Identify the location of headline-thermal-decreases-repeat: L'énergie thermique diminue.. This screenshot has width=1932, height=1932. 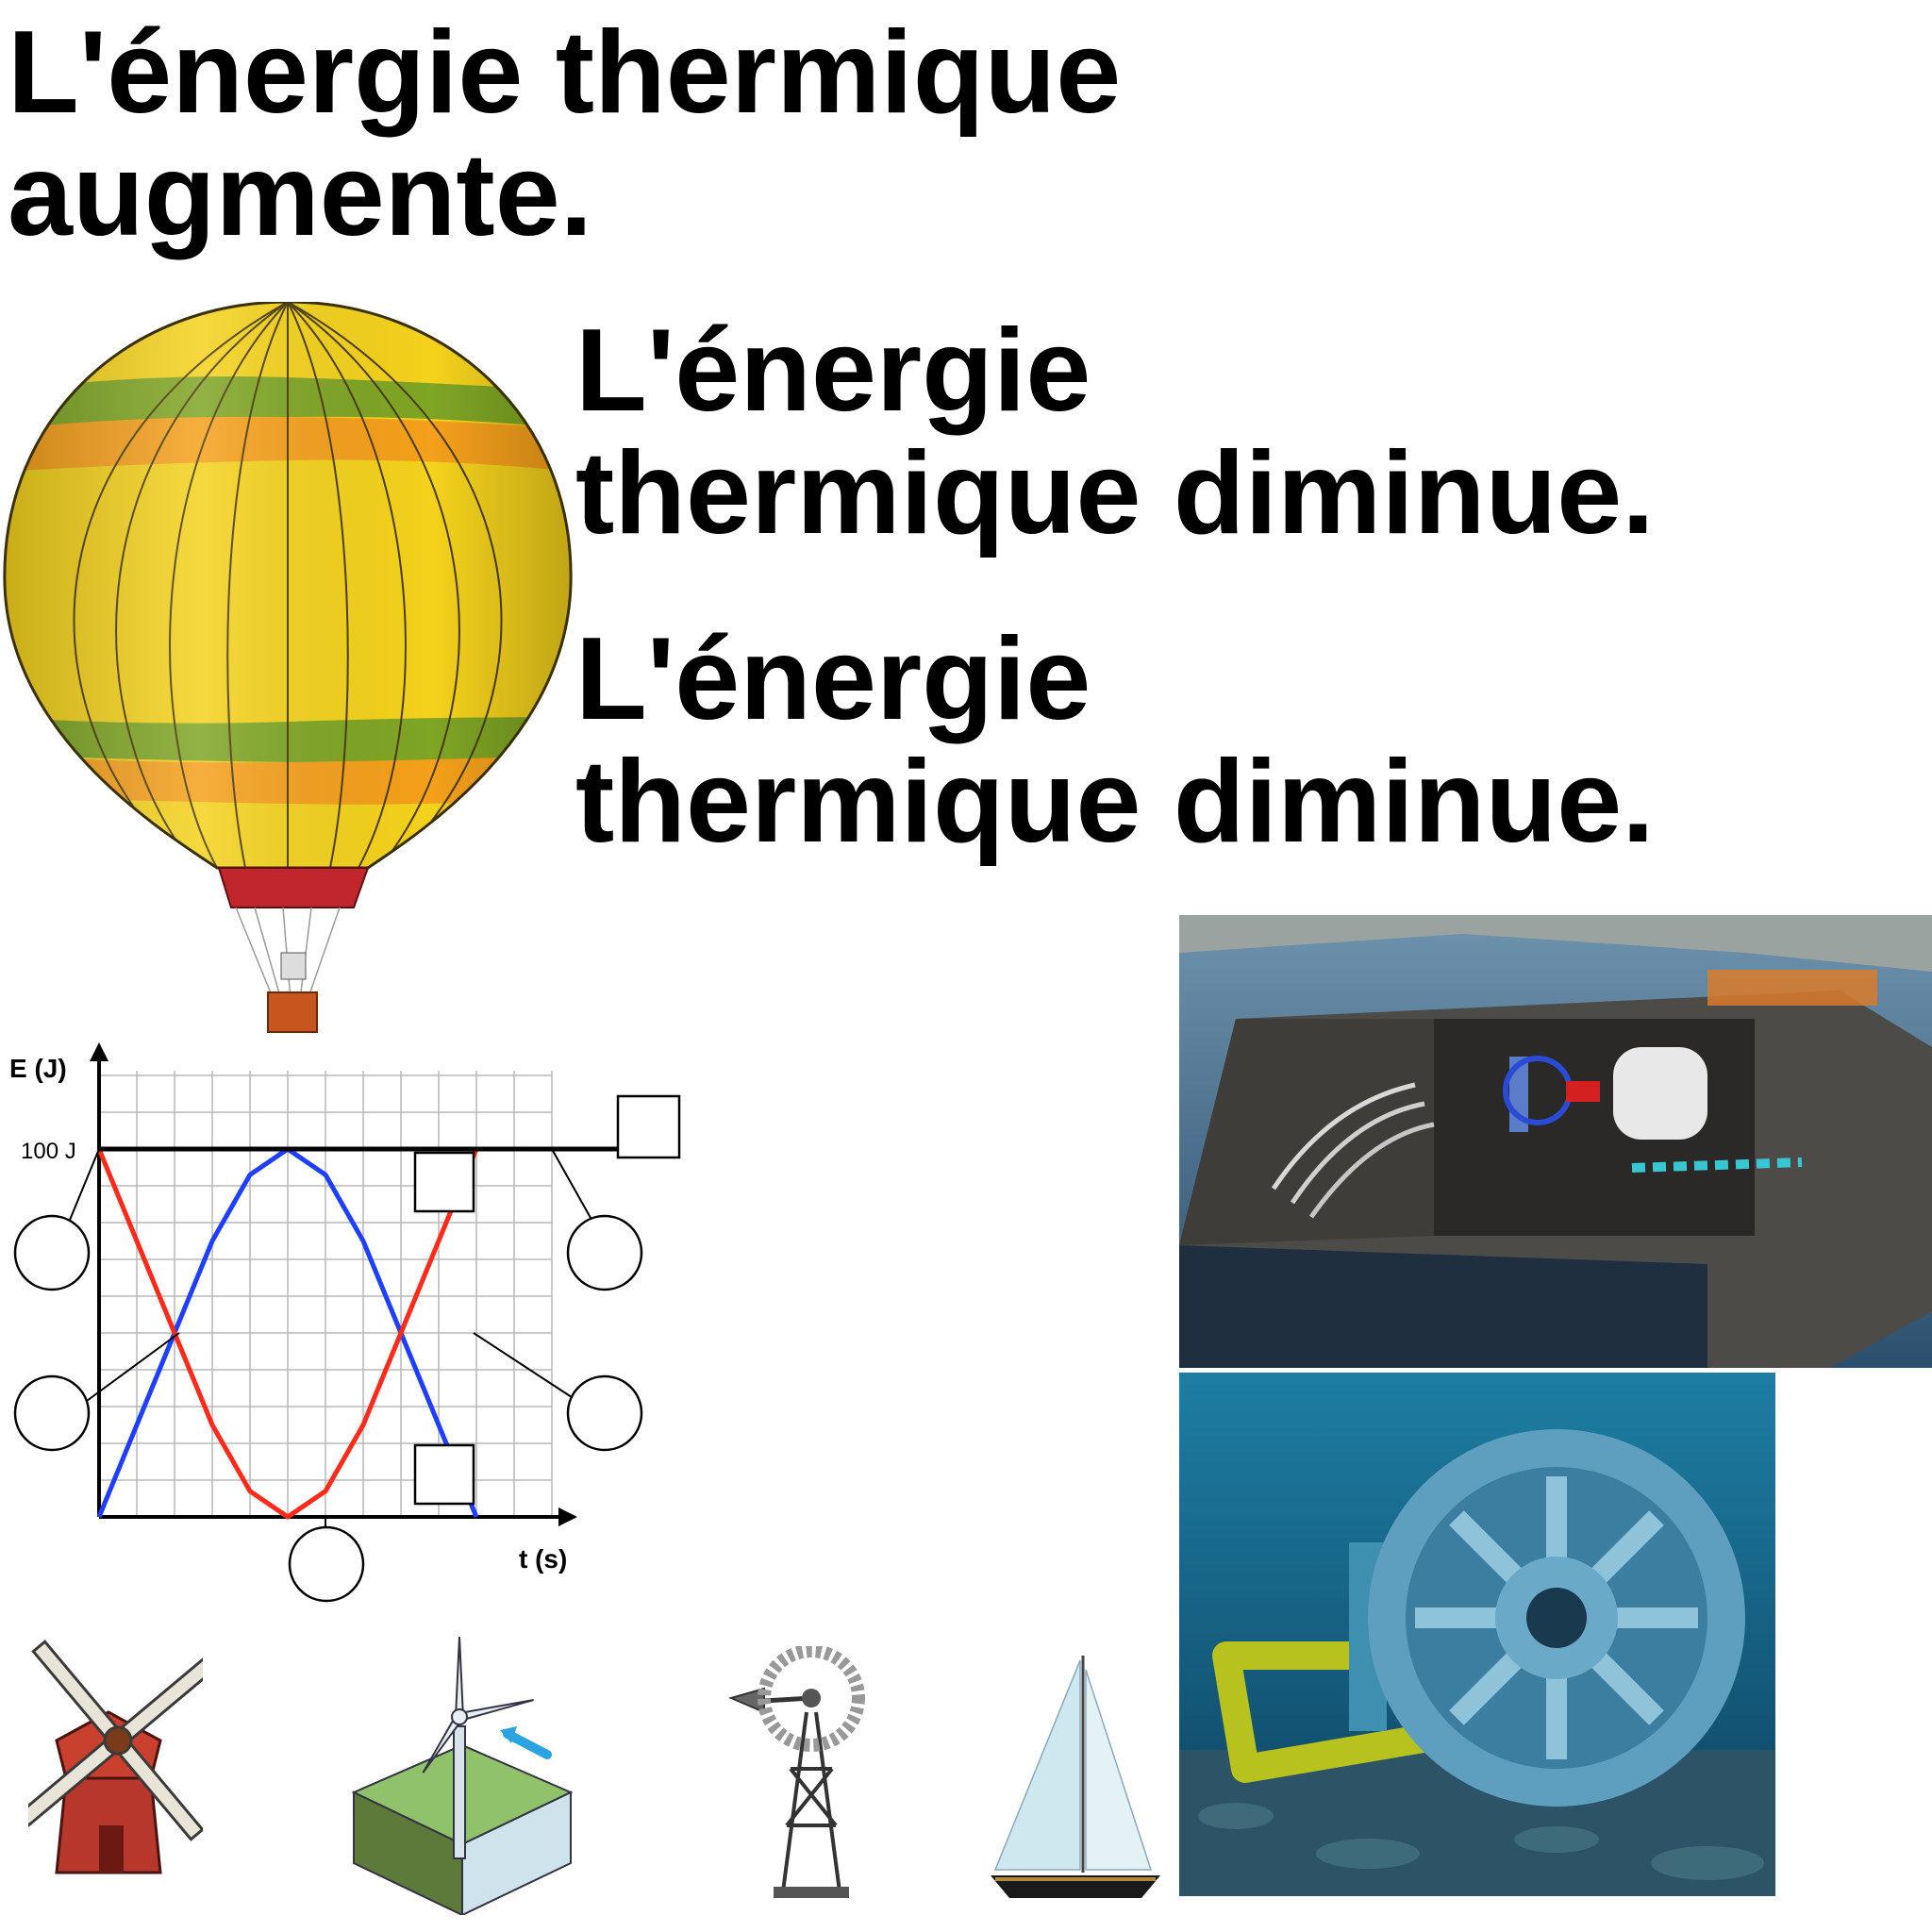
(1115, 741).